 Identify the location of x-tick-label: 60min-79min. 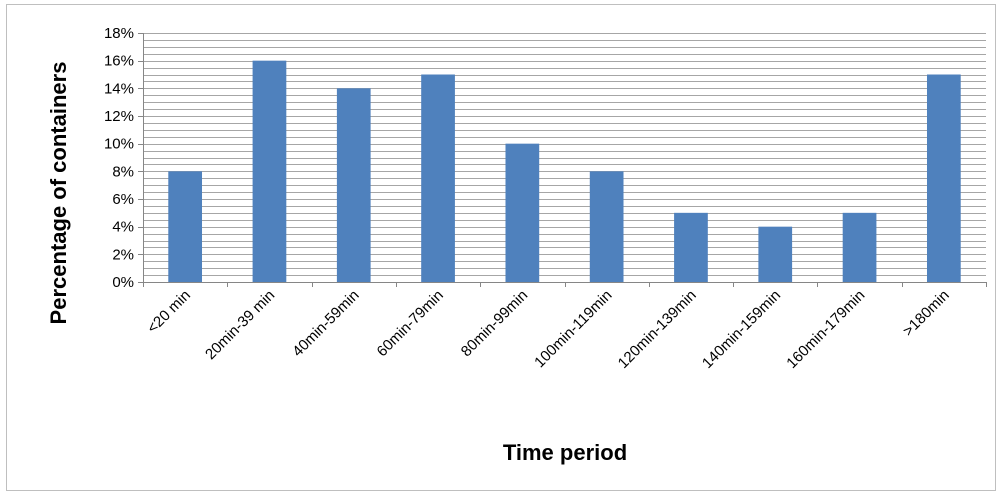
(410, 323).